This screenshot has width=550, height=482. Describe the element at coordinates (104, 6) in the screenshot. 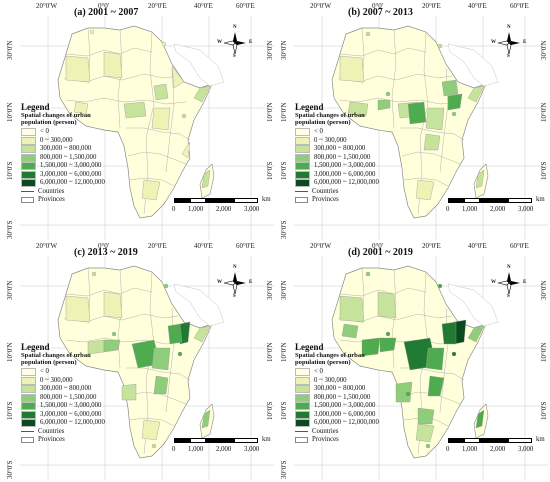

I see `lon-label: 0°0'` at that location.